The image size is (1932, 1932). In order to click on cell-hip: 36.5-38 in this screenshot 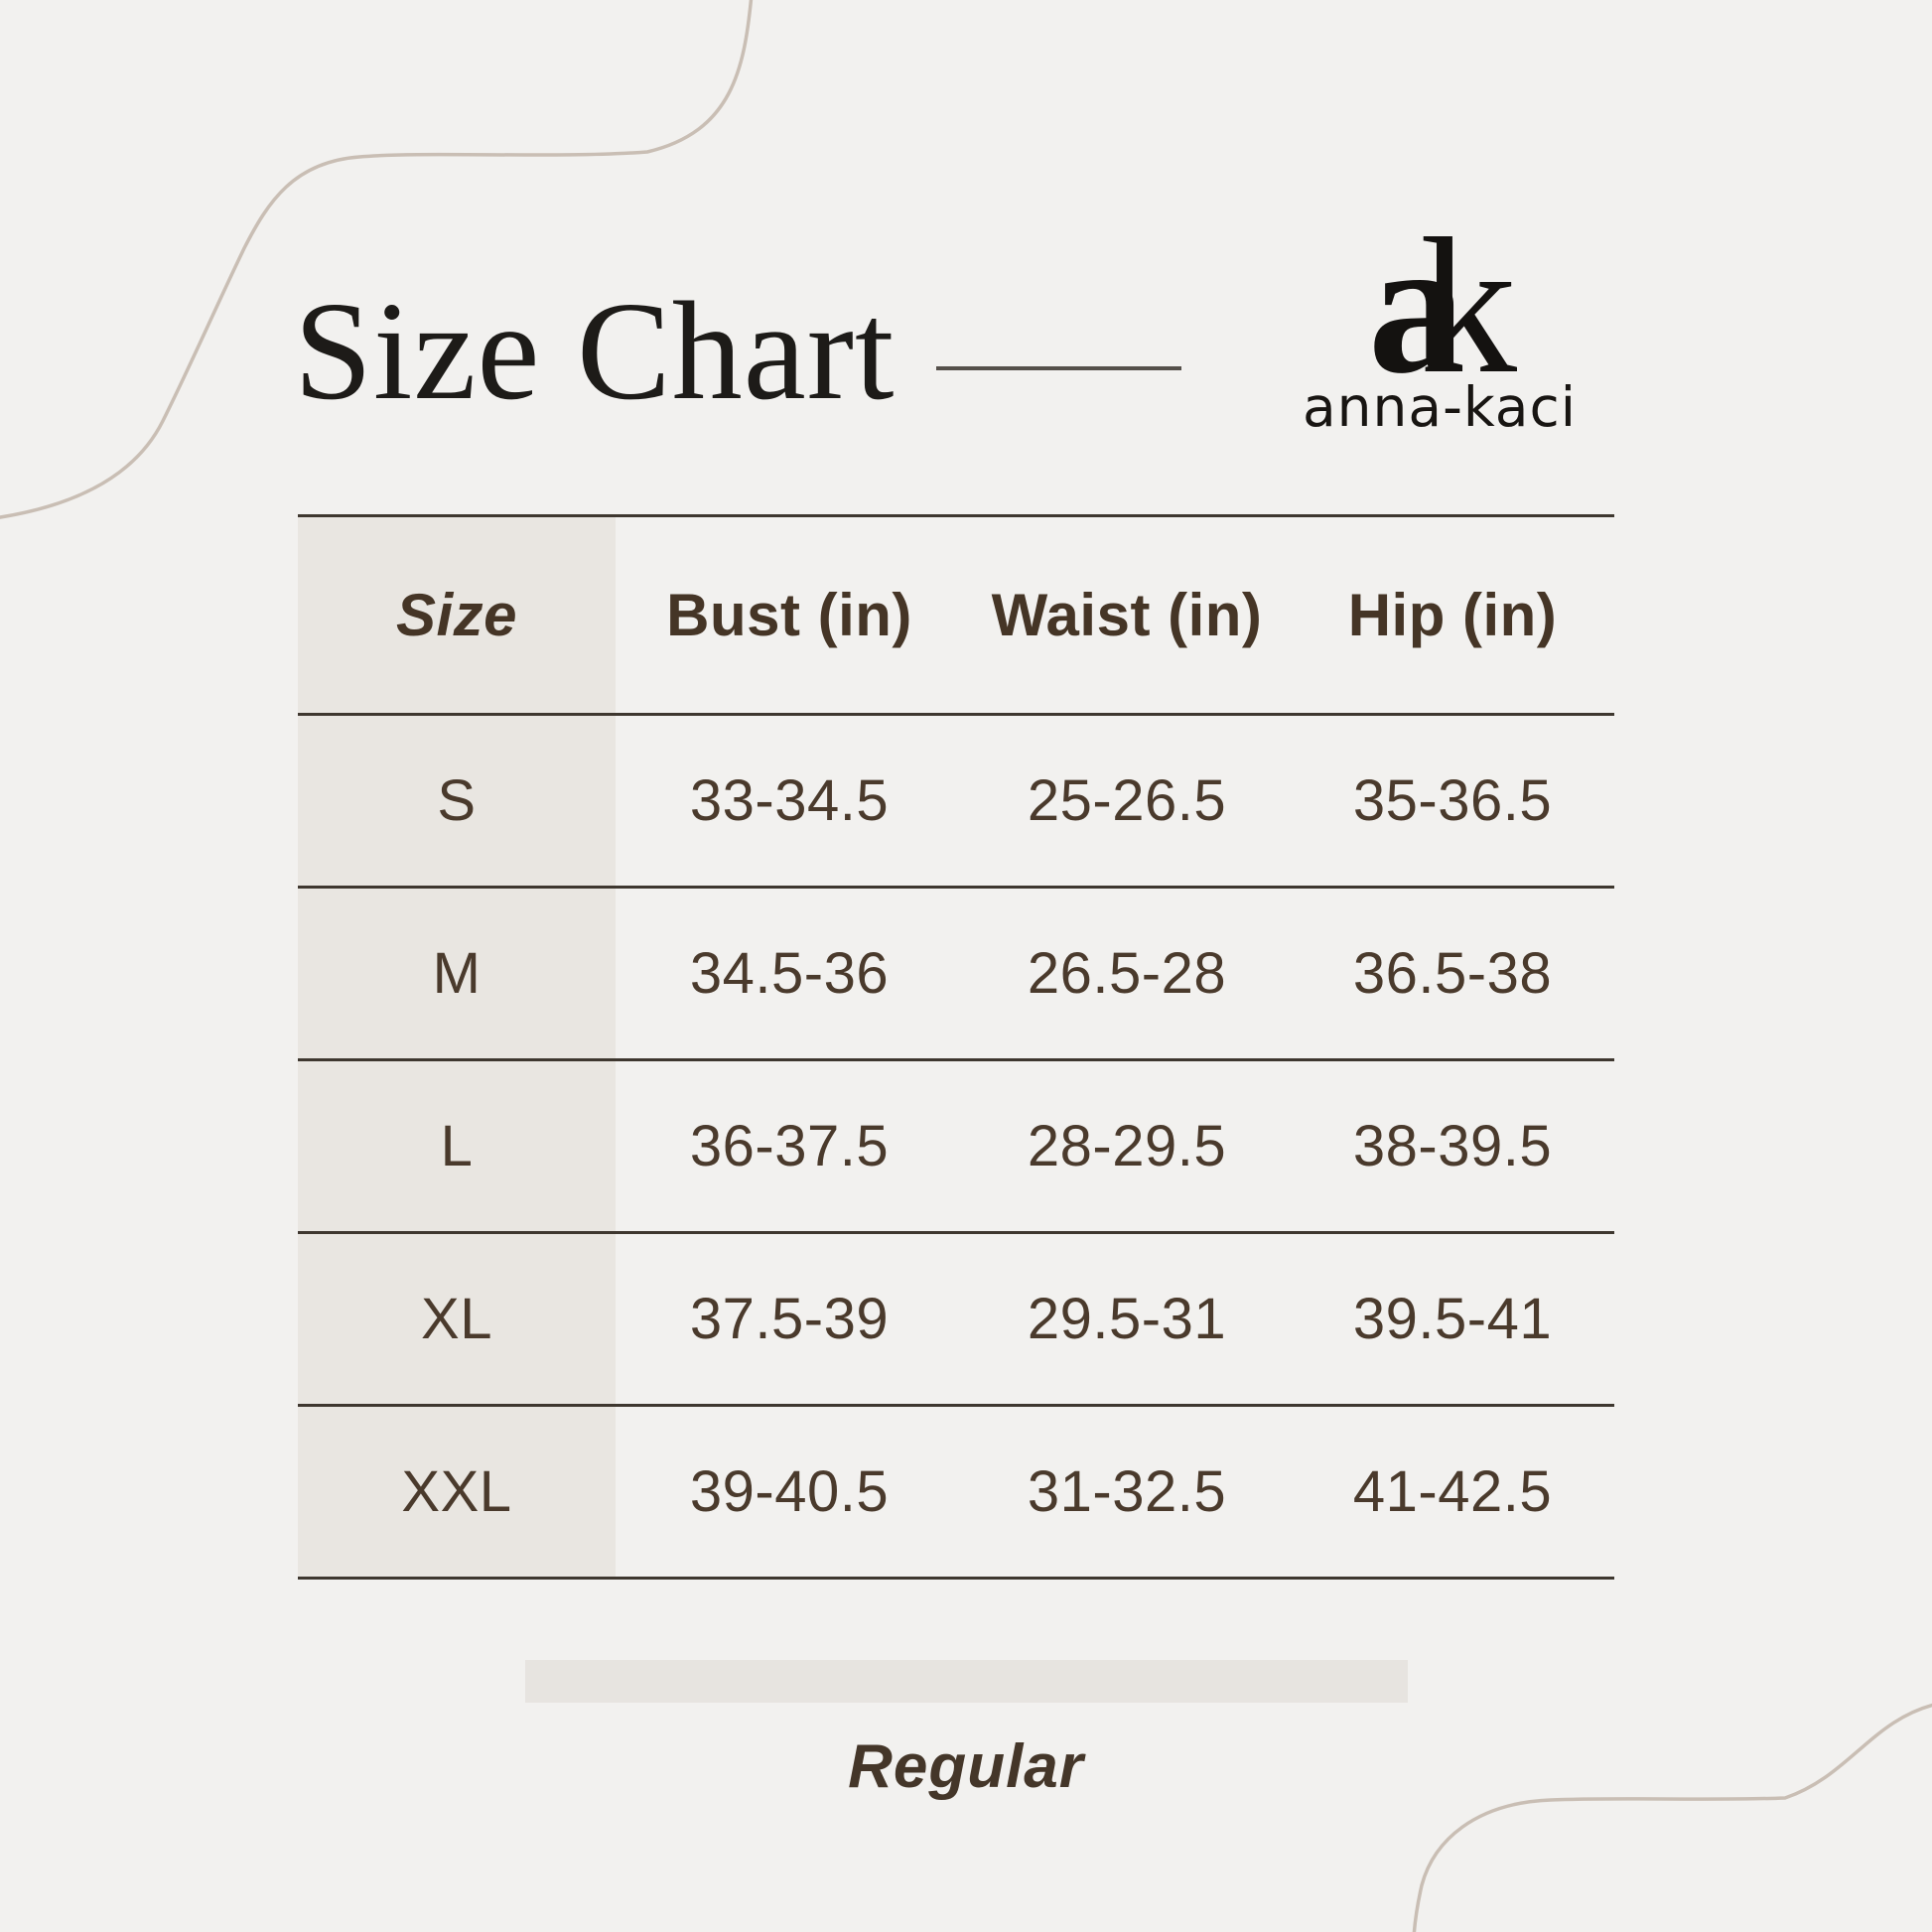, I will do `click(1453, 974)`.